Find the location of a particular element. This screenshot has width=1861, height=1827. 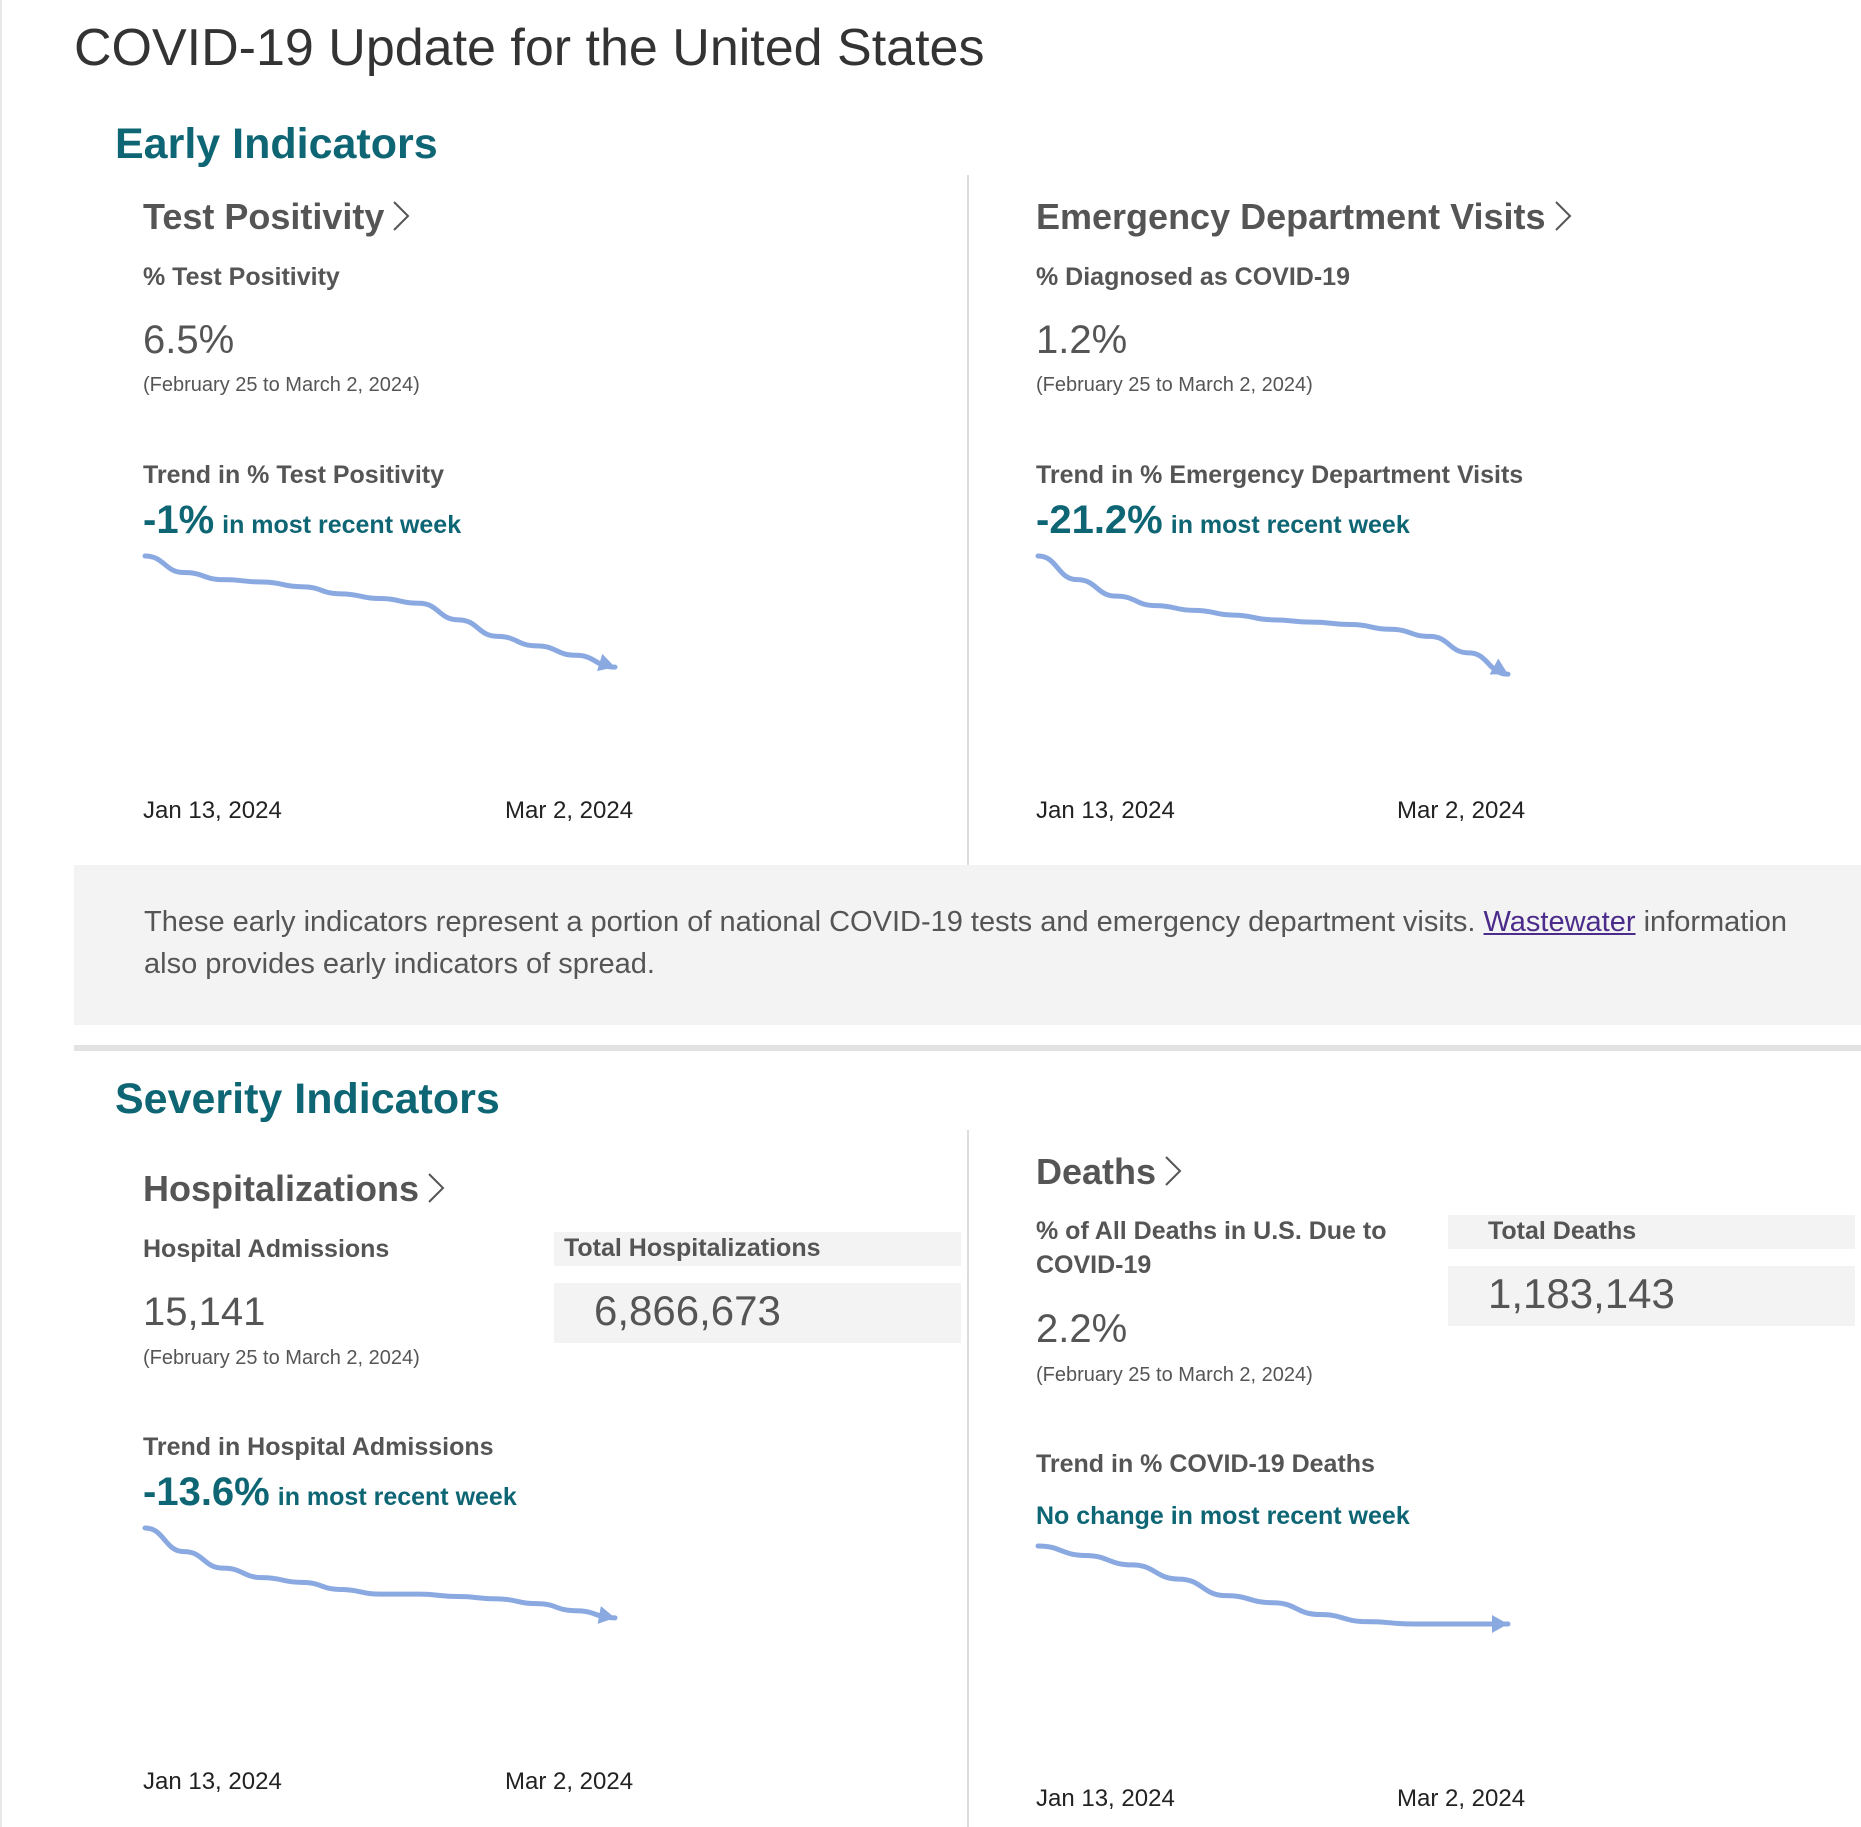

ed-visits-metric-label: % Diagnosed as COVID-19 is located at coordinates (1193, 277).